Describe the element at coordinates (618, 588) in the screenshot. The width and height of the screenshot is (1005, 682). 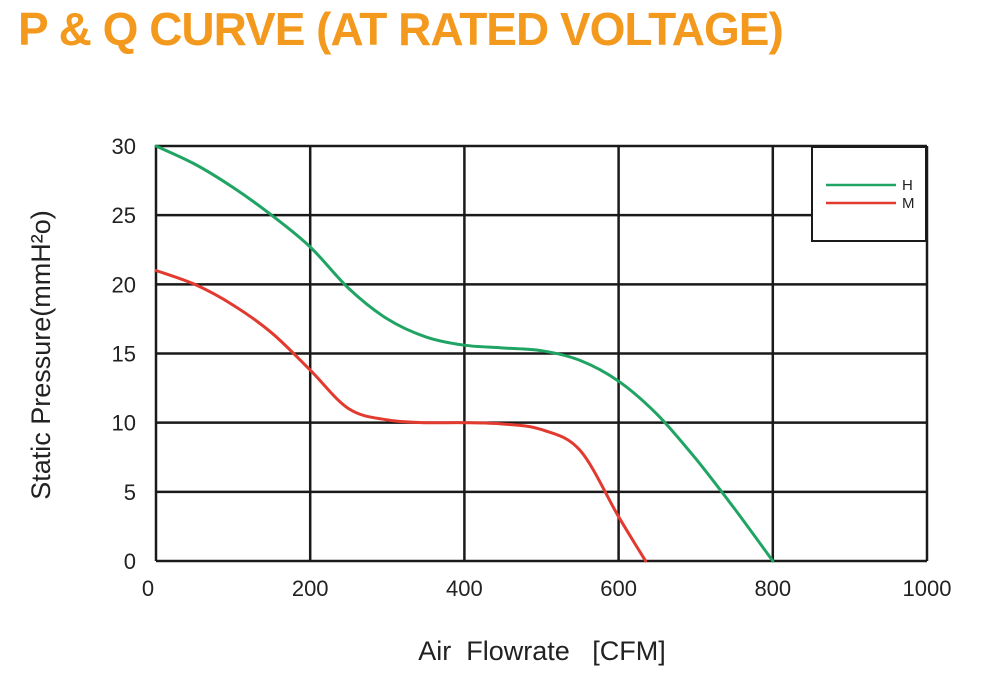
I see `x-tick-label: 600` at that location.